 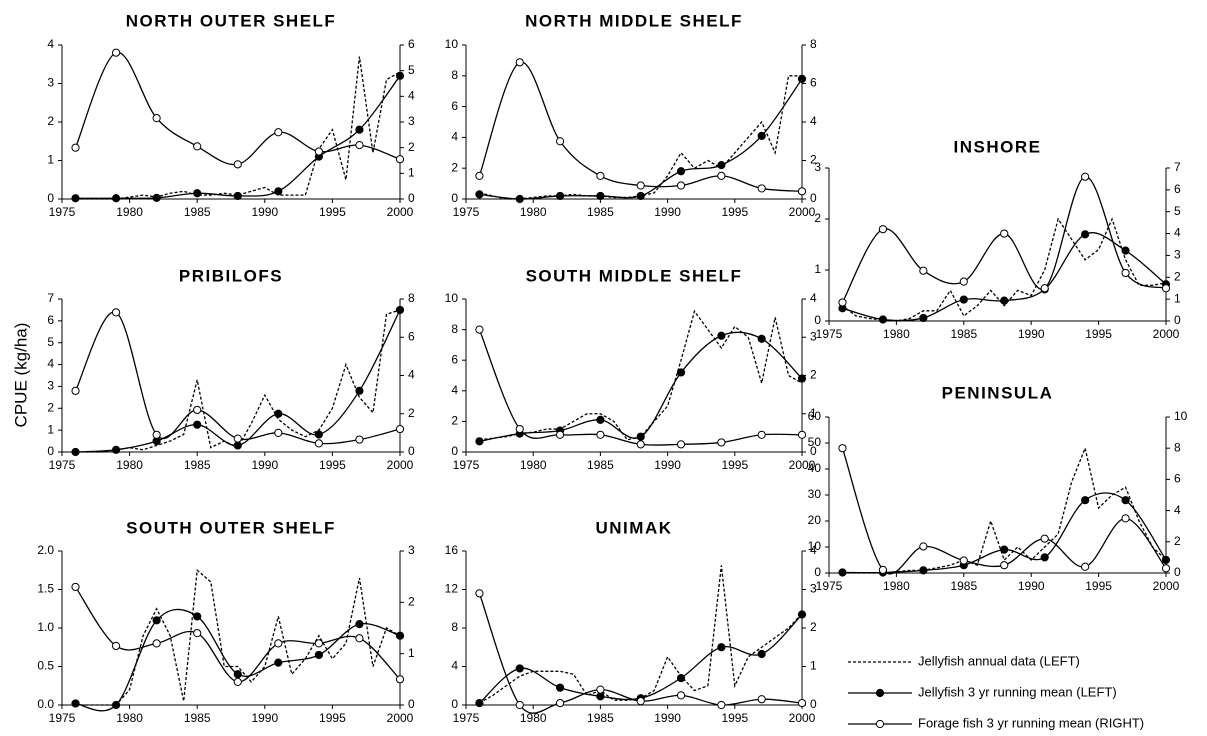 What do you see at coordinates (231, 527) in the screenshot?
I see `panel-title: SOUTH OUTER SHELF` at bounding box center [231, 527].